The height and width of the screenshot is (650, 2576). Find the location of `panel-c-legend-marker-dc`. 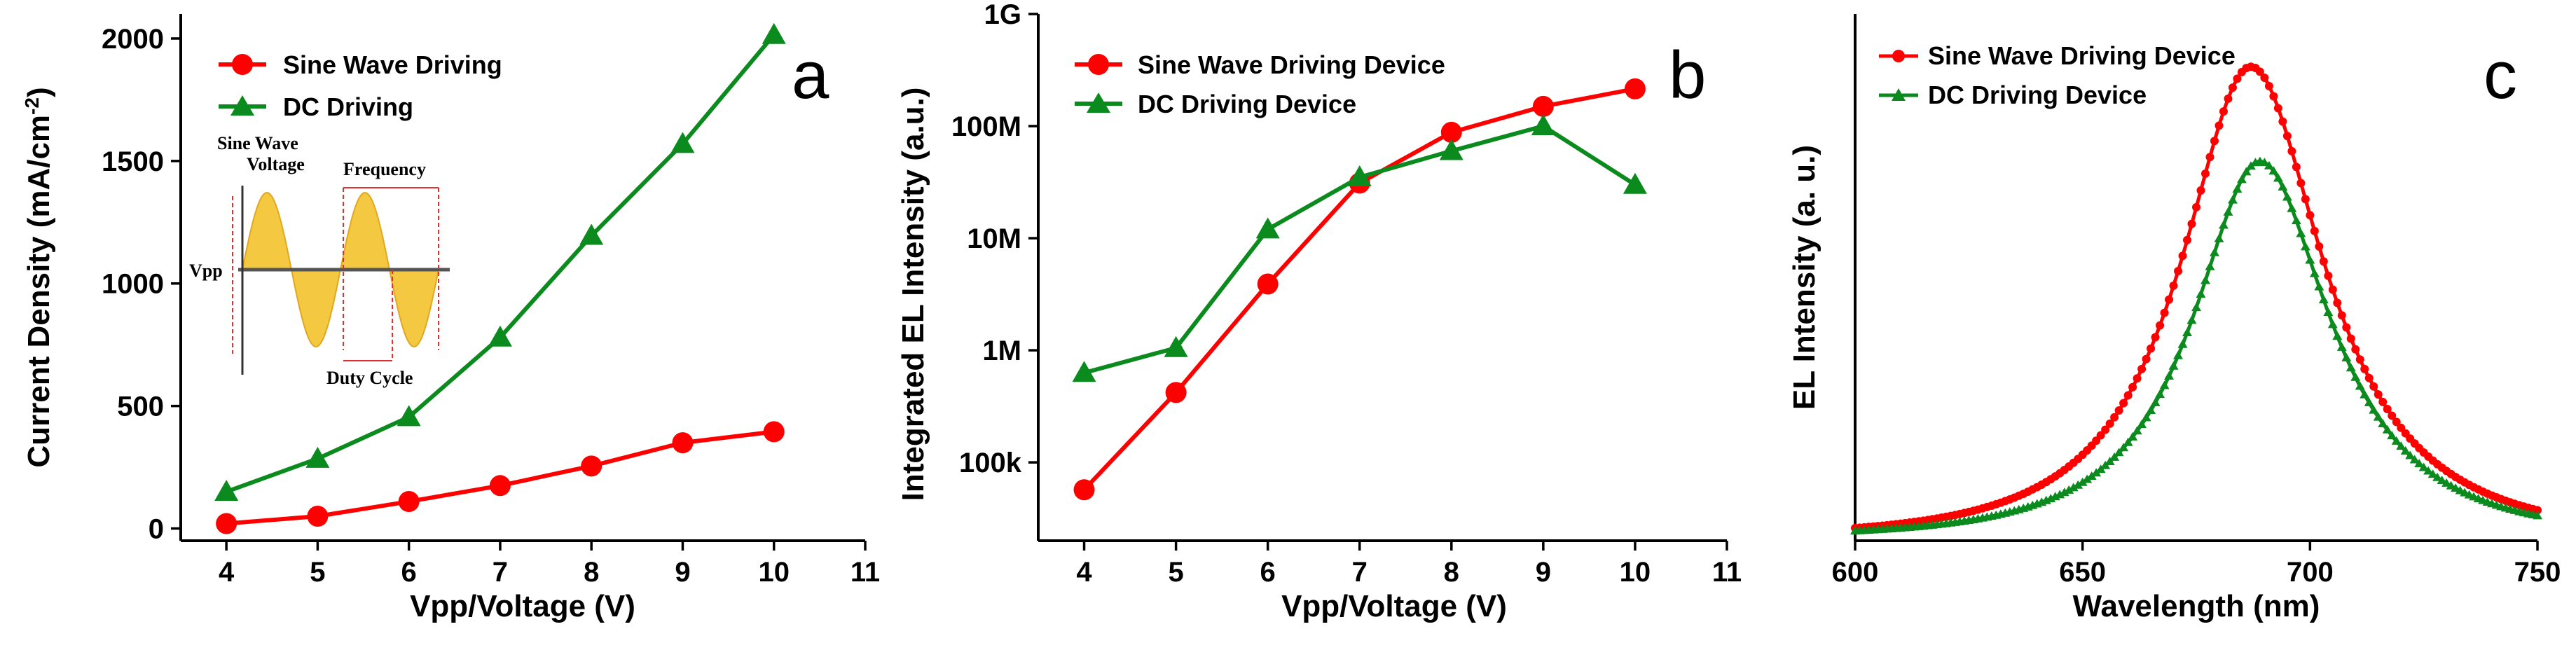

panel-c-legend-marker-dc is located at coordinates (1899, 94).